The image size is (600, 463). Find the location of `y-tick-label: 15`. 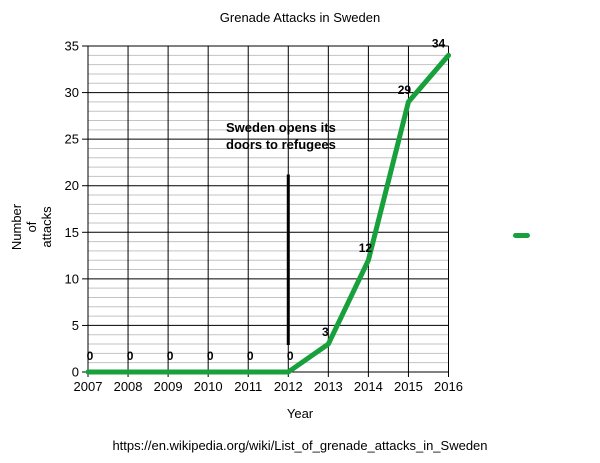

y-tick-label: 15 is located at coordinates (72, 232).